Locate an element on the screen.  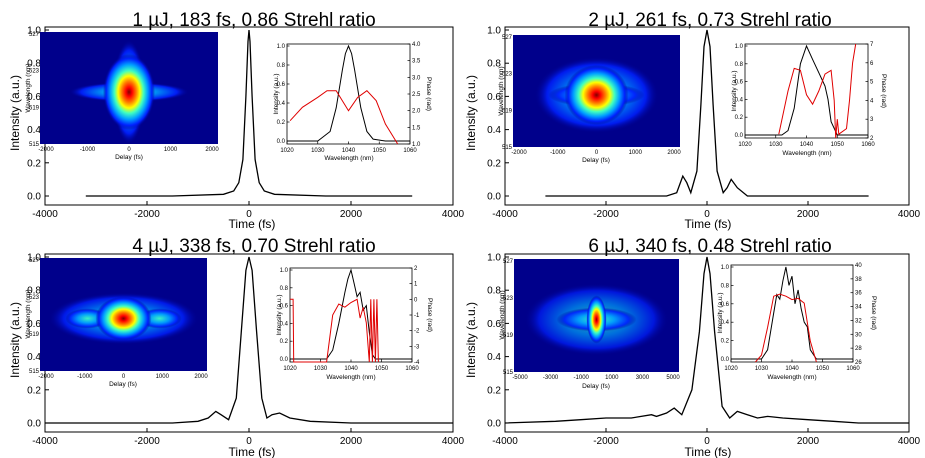
spectrum-phase-tick: 2.5 is located at coordinates (416, 95).